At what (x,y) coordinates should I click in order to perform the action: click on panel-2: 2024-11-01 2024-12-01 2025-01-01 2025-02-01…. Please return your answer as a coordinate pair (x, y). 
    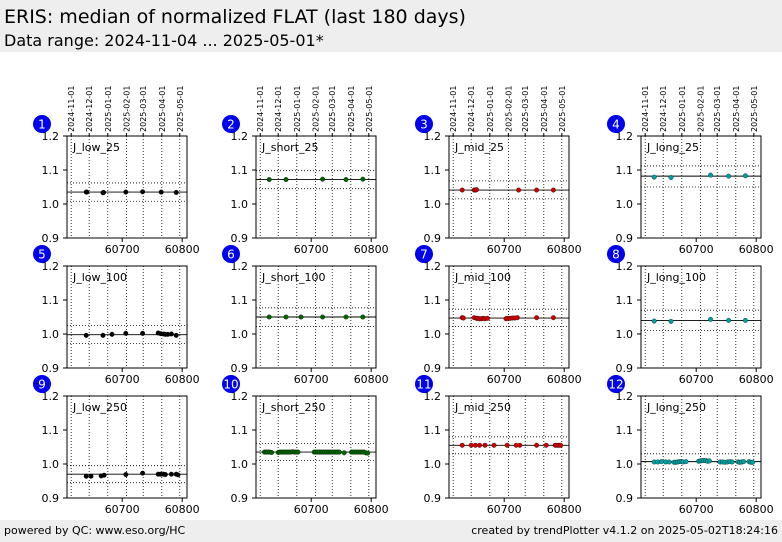
    Looking at the image, I should click on (305, 171).